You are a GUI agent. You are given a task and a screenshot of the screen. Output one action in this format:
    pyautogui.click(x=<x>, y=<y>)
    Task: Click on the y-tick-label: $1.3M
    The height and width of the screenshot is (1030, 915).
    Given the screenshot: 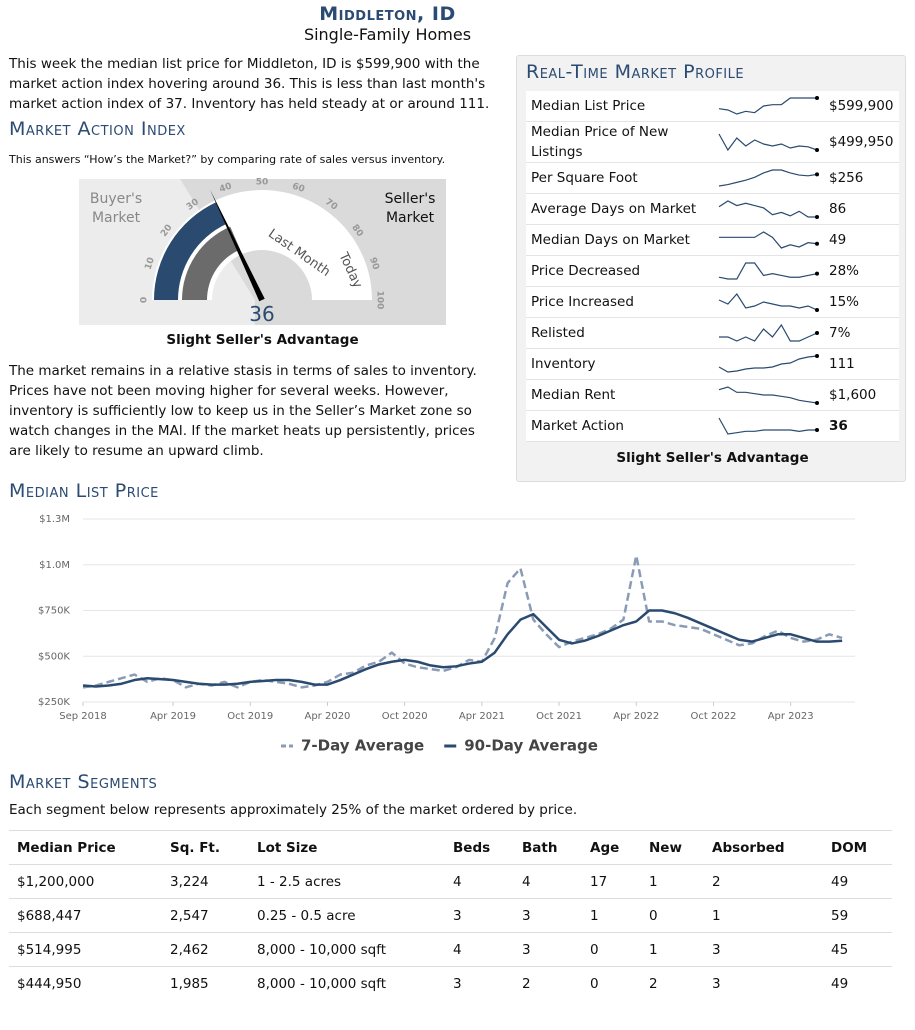 What is the action you would take?
    pyautogui.click(x=54, y=519)
    